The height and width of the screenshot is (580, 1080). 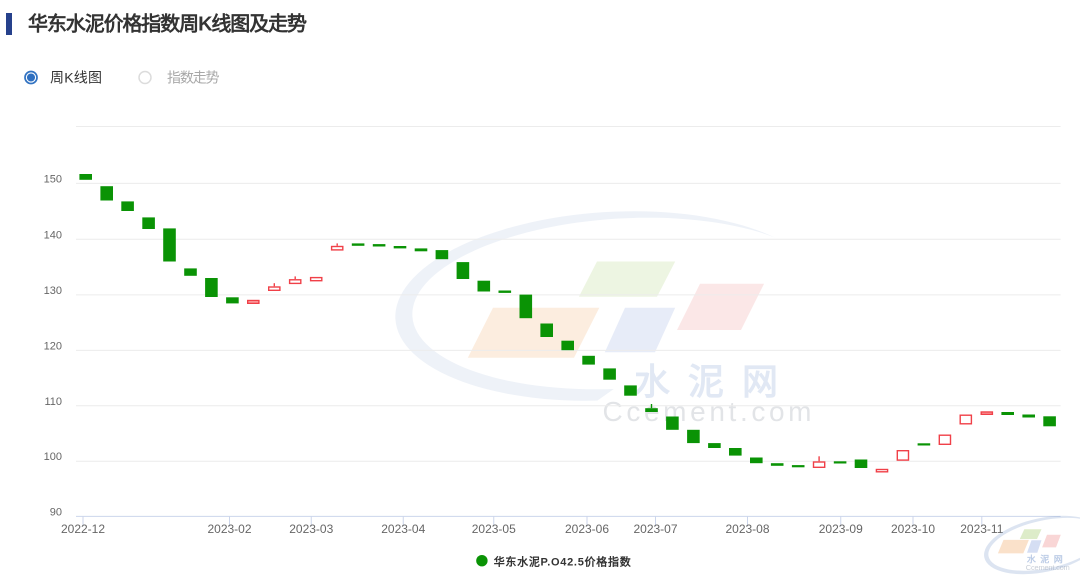 What do you see at coordinates (563, 561) in the screenshot?
I see `svg-text: 华东水泥P.O42.5价格指数` at bounding box center [563, 561].